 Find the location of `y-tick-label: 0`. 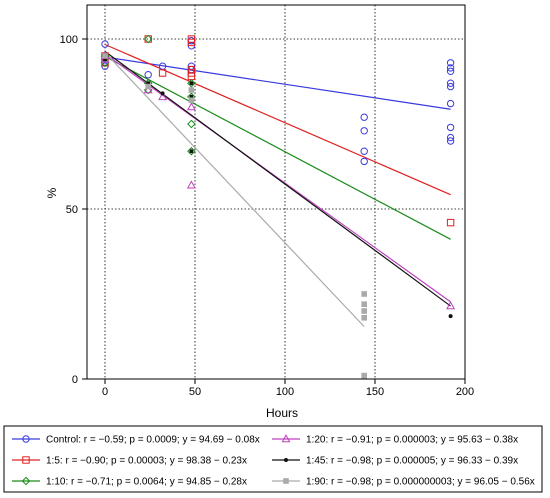

y-tick-label: 0 is located at coordinates (75, 380).